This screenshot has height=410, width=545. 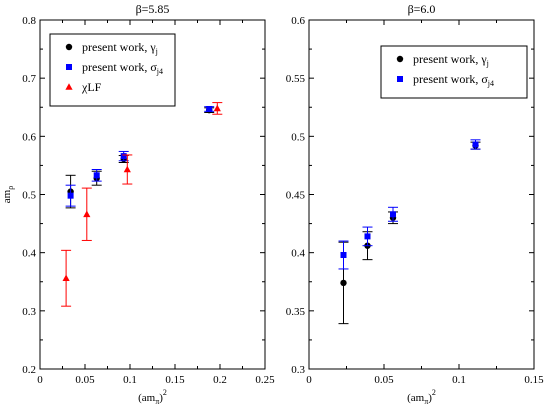 I want to click on y-tick-label: 0.35, so click(x=296, y=312).